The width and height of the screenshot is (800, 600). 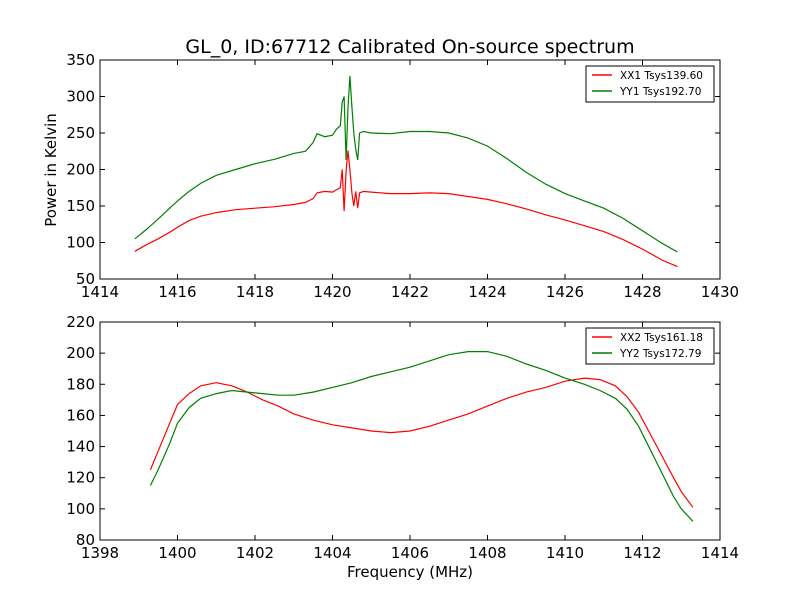 I want to click on x-tick-label: 1404, so click(x=332, y=553).